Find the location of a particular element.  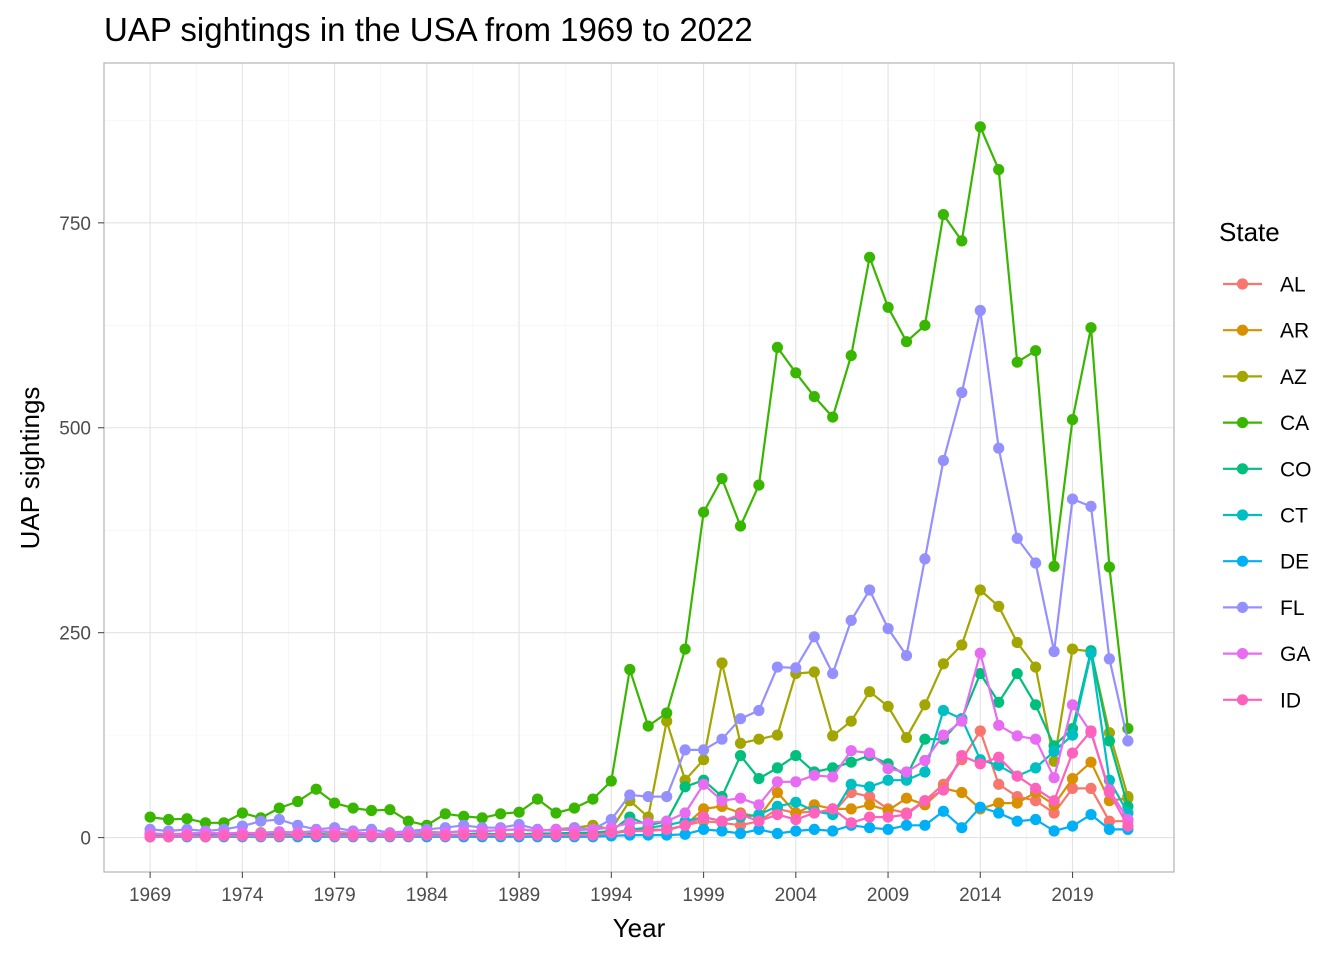

x-tick-label: 2014 is located at coordinates (980, 895).